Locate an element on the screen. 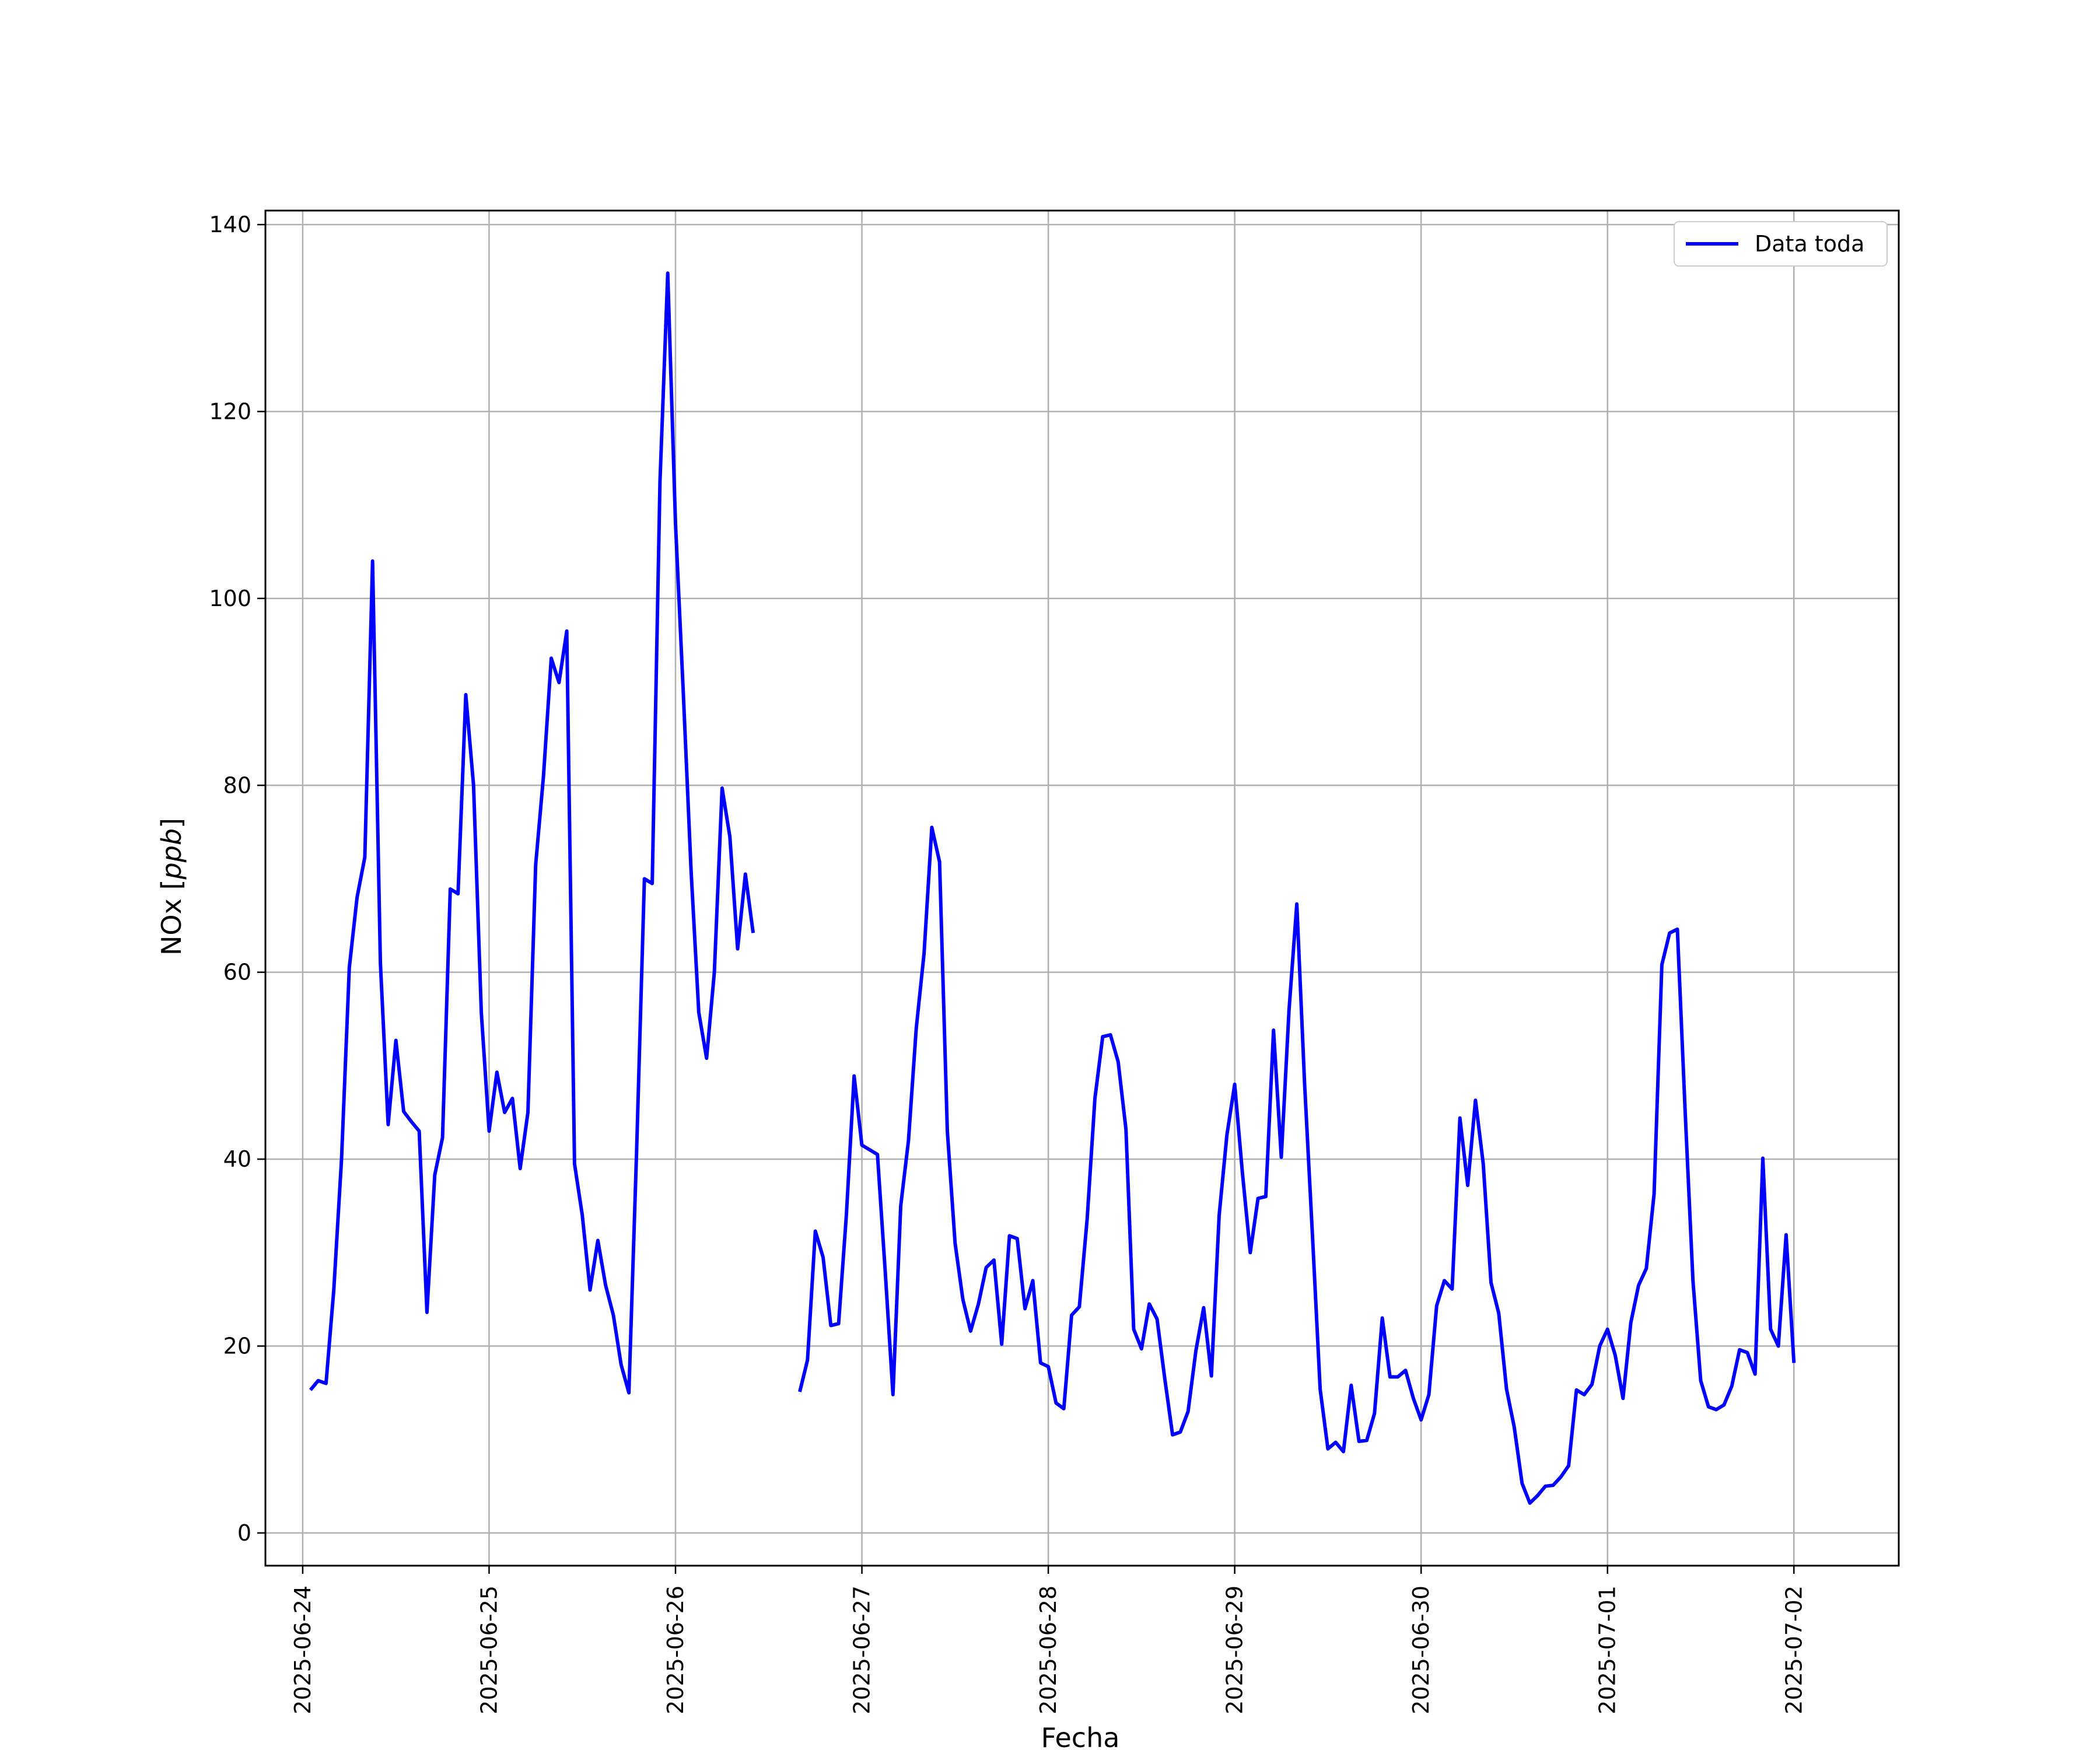 This screenshot has height=1750, width=2100. y-tick-label: 60 is located at coordinates (237, 972).